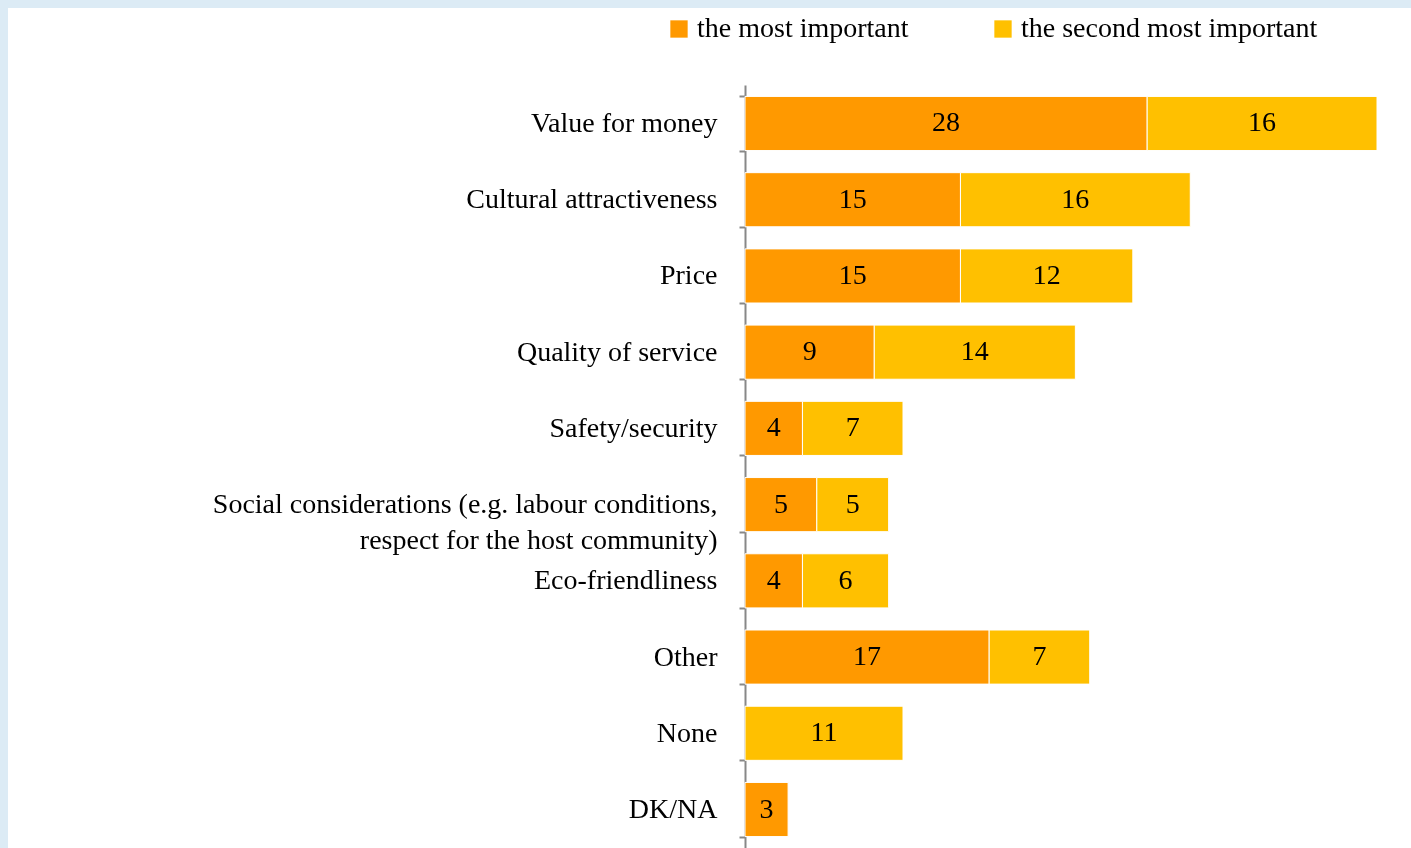  I want to click on y-tick-label: Social considerations (e.g. labour conditions, respect for the host community), so click(465, 522).